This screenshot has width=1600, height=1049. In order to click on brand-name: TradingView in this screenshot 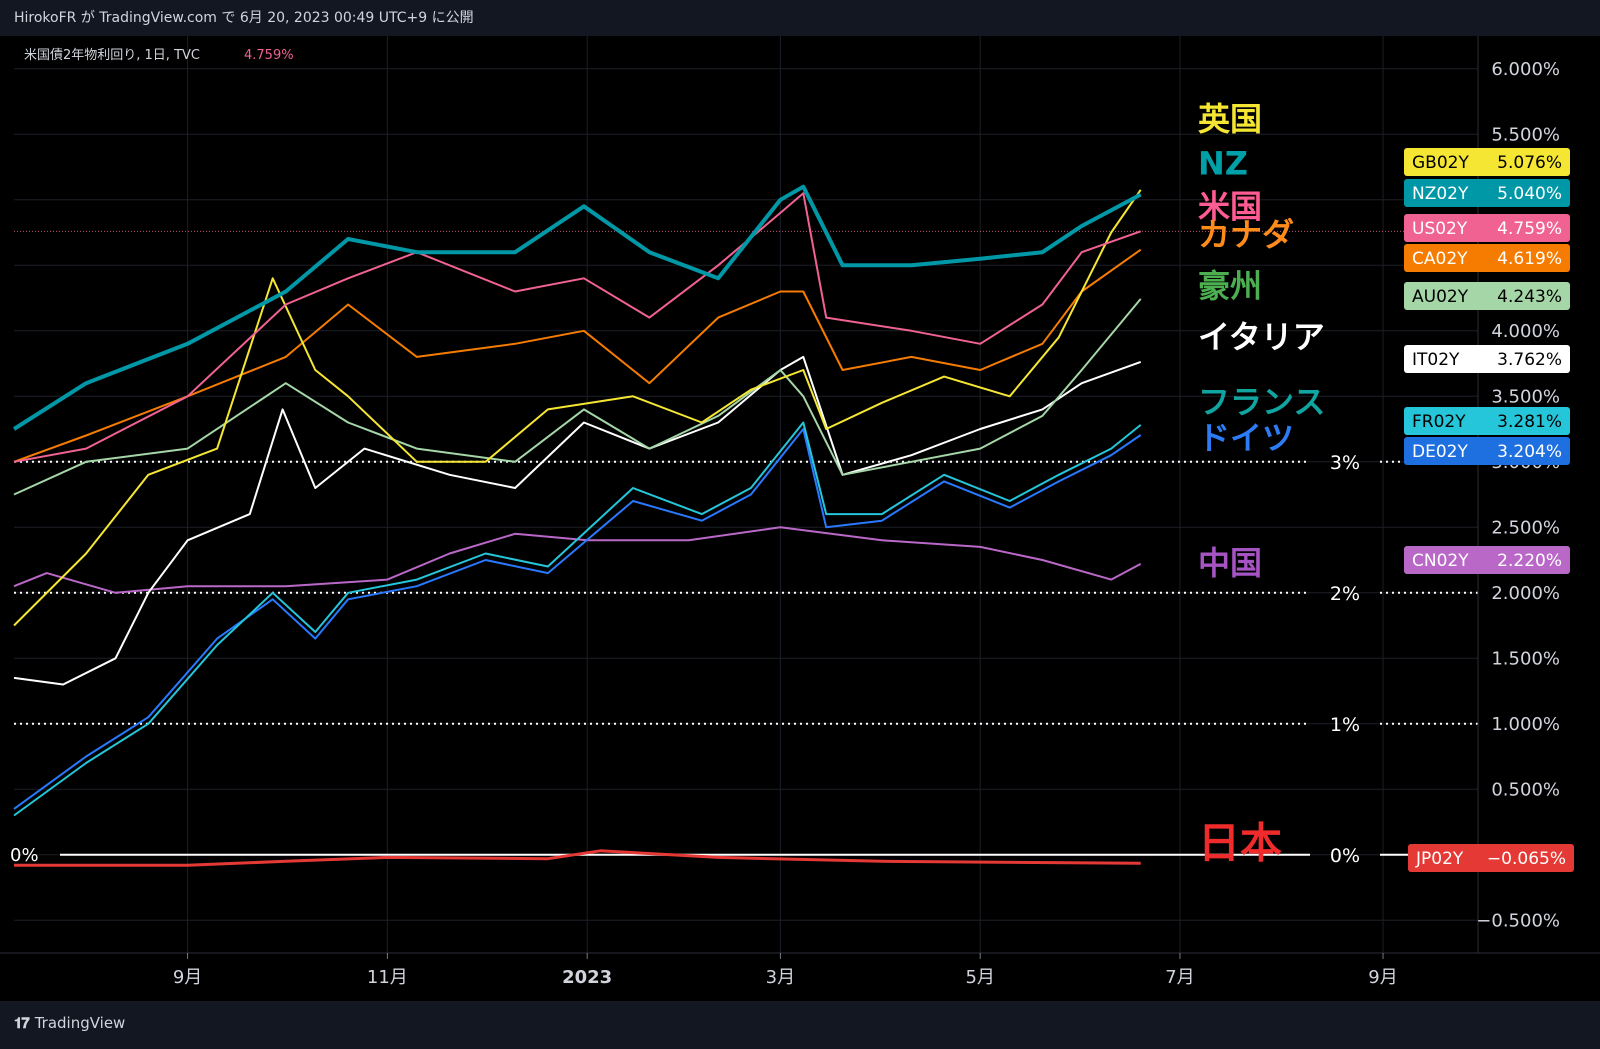, I will do `click(80, 1023)`.